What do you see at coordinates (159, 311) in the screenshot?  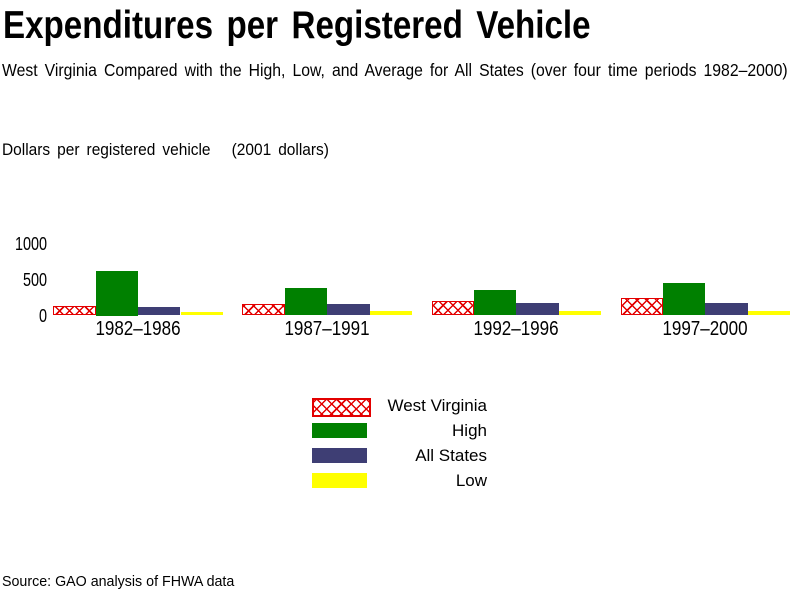 I see `bar-all-states-1982-1986` at bounding box center [159, 311].